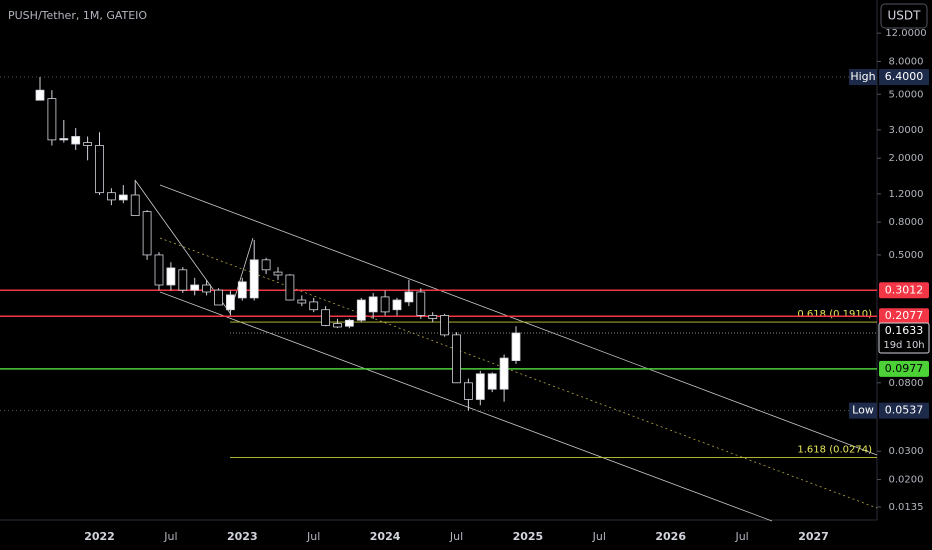 The height and width of the screenshot is (550, 932). What do you see at coordinates (903, 345) in the screenshot?
I see `countdown: 19d 10h` at bounding box center [903, 345].